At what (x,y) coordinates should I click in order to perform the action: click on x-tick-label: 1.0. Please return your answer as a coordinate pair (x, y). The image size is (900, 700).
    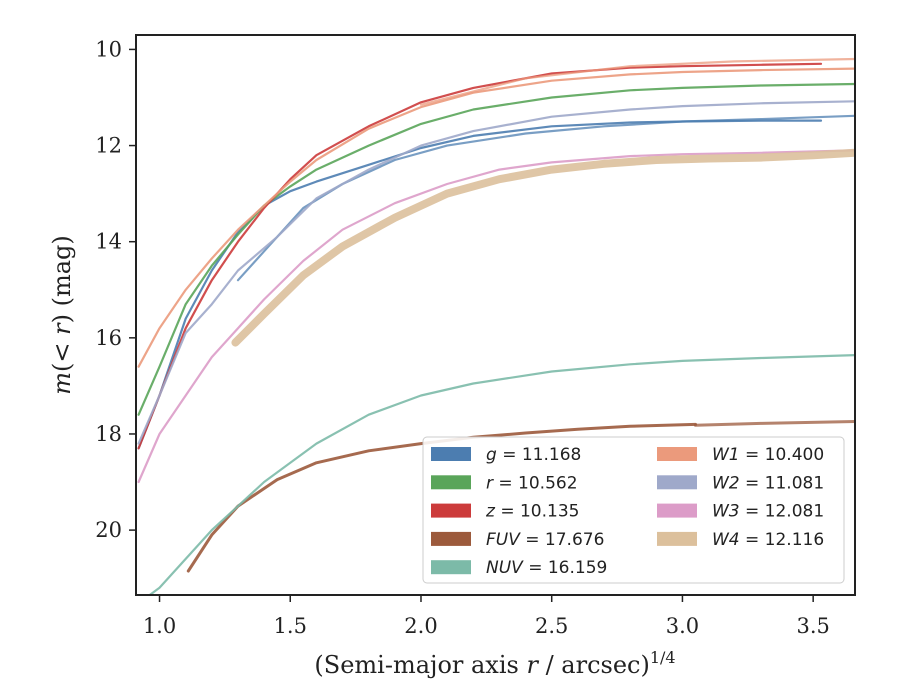
    Looking at the image, I should click on (159, 626).